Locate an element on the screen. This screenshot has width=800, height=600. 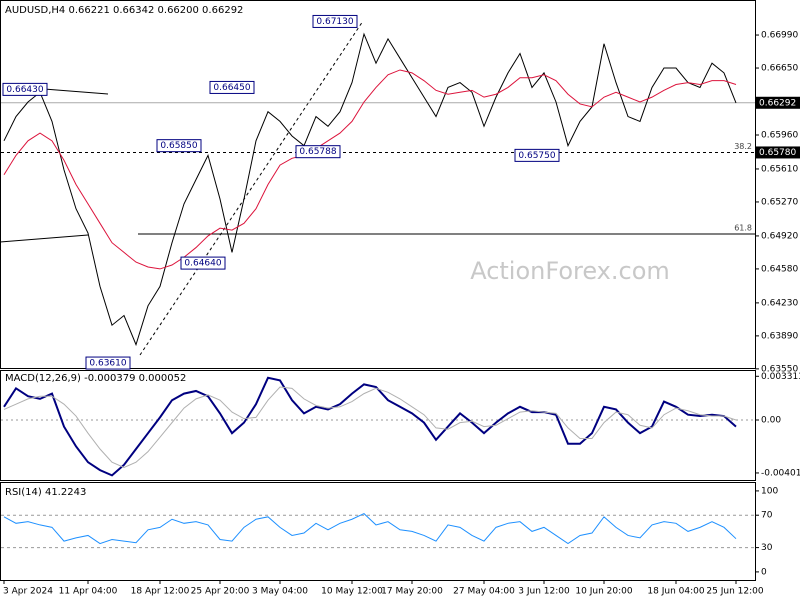
rsi-title: RSI(14) 41.2243 is located at coordinates (45, 492).